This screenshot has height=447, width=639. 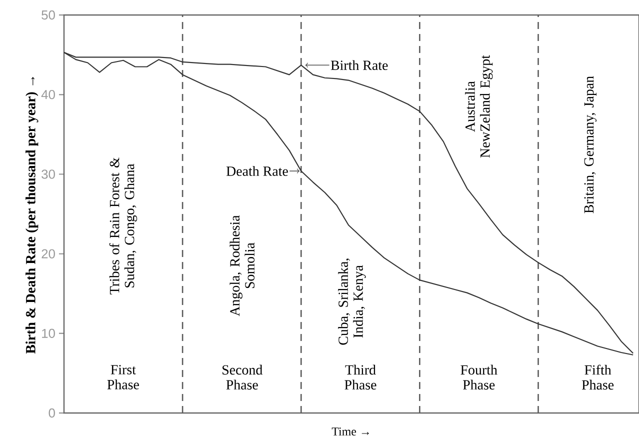 I want to click on annotation: Angola, Rodhesia Somolia, so click(x=242, y=265).